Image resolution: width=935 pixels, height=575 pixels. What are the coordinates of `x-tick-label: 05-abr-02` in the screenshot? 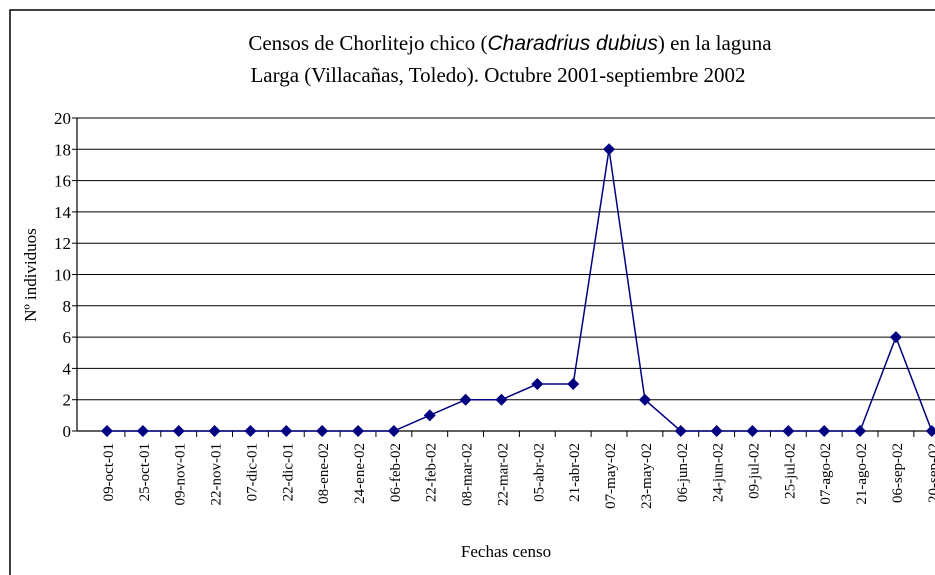 It's located at (539, 472).